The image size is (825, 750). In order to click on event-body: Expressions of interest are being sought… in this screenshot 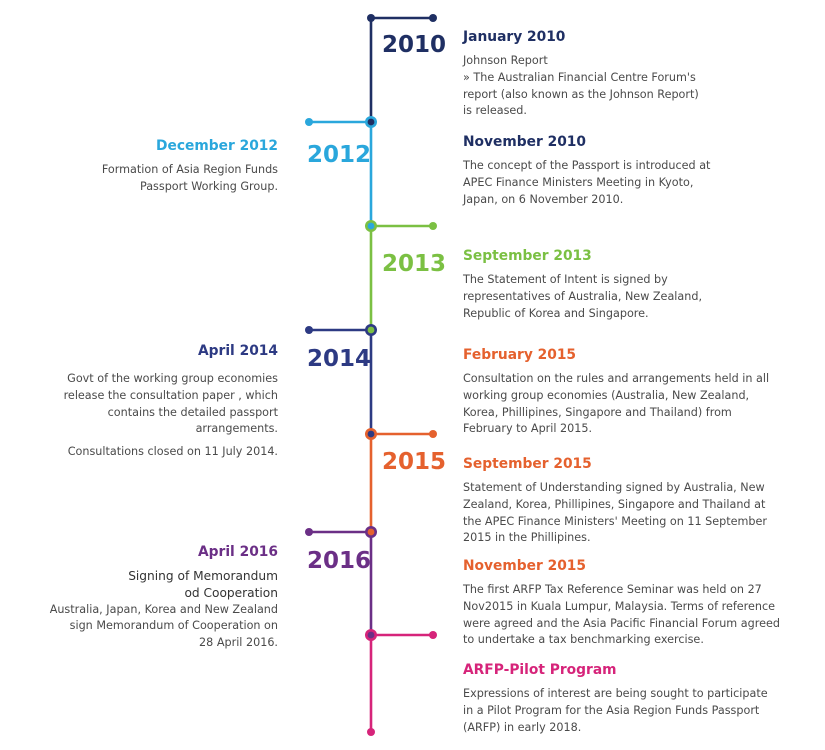, I will do `click(615, 710)`.